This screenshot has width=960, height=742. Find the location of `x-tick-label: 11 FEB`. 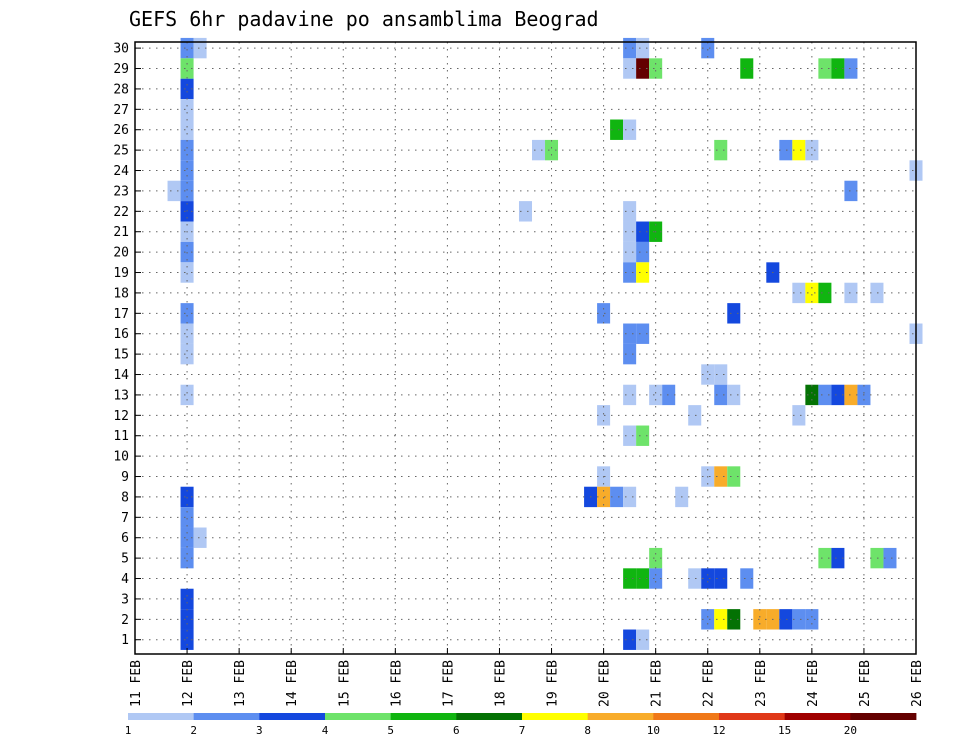

x-tick-label: 11 FEB is located at coordinates (136, 683).